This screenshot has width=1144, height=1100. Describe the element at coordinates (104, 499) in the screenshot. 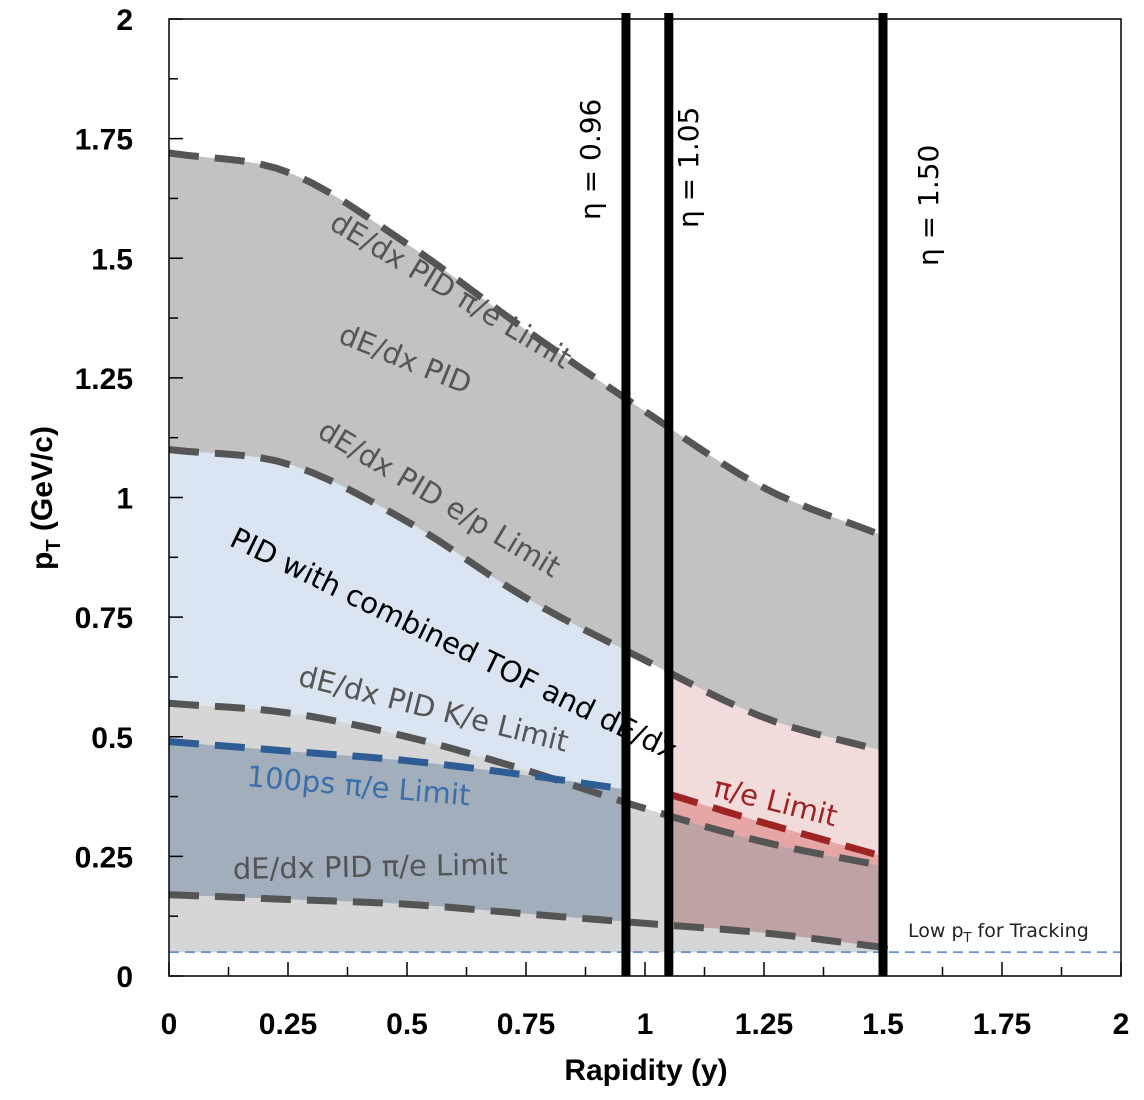

I see `y-tick-labels: 0 0.25 0.5 0.75 1 1.25 1.5 1.75 2` at that location.